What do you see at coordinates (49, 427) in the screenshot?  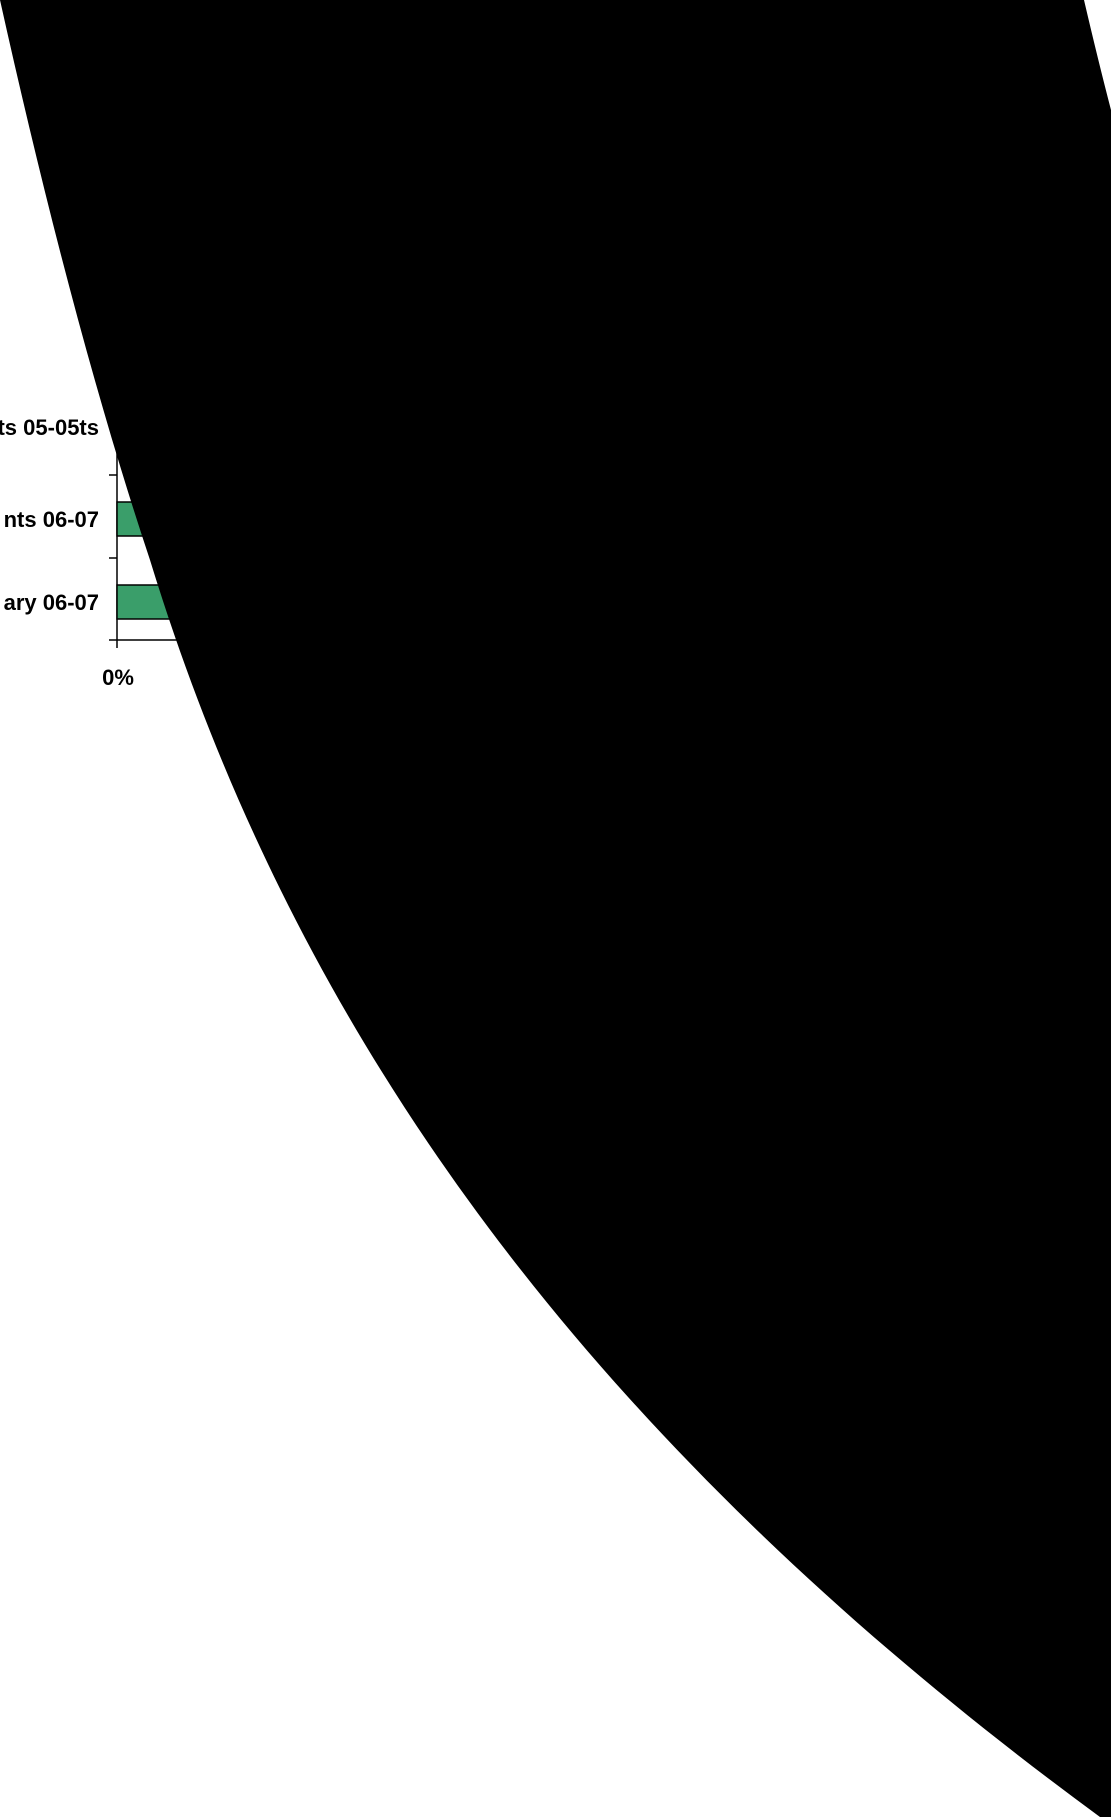 I see `category-label: nts 05-05ts` at bounding box center [49, 427].